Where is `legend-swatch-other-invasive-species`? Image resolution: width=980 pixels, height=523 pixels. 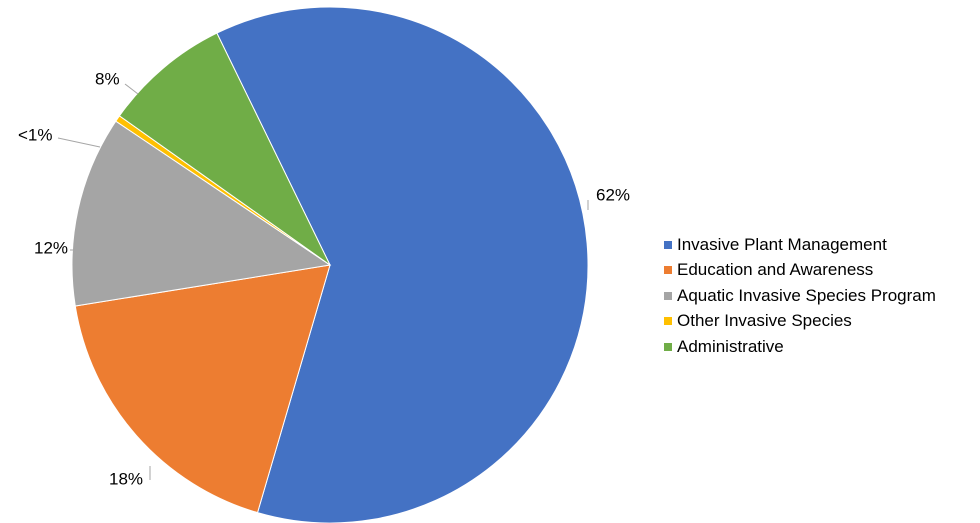
legend-swatch-other-invasive-species is located at coordinates (668, 321).